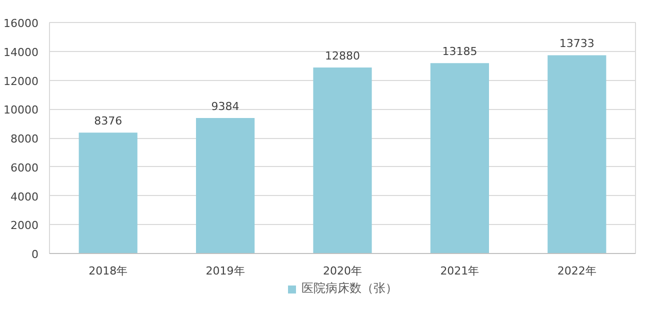 This screenshot has width=651, height=317. Describe the element at coordinates (460, 51) in the screenshot. I see `data-label: 13185` at that location.